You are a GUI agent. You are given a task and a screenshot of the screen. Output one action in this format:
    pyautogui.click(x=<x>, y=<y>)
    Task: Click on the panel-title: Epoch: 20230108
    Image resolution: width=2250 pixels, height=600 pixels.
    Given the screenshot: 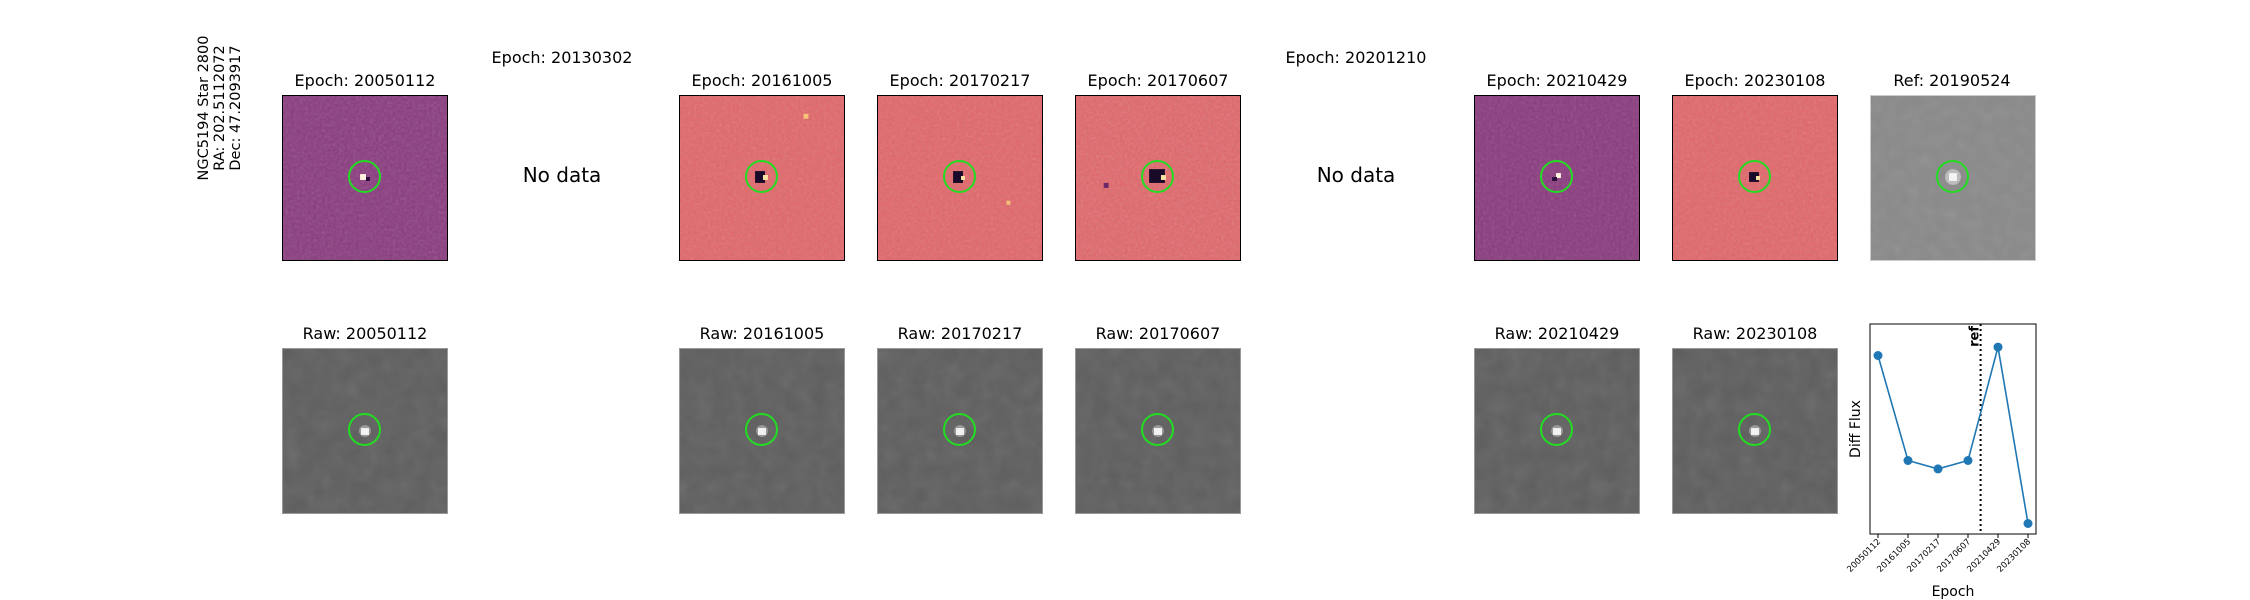 What is the action you would take?
    pyautogui.click(x=1755, y=80)
    